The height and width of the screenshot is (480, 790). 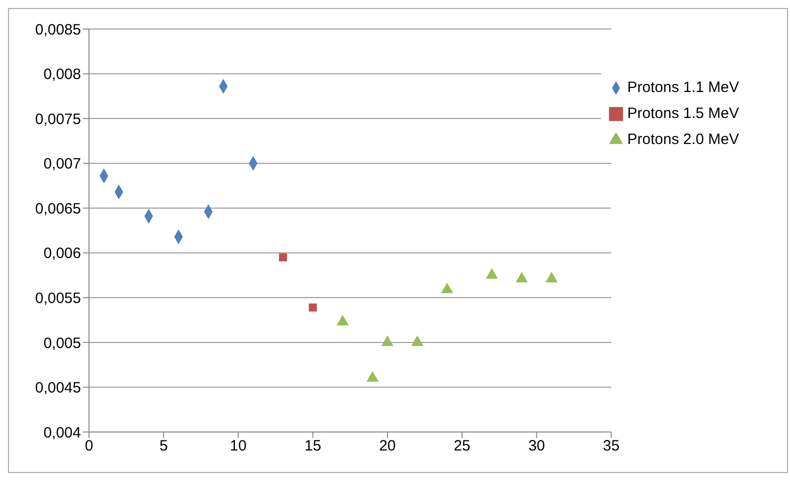 What do you see at coordinates (62, 343) in the screenshot?
I see `y-tick-label: 0,005` at bounding box center [62, 343].